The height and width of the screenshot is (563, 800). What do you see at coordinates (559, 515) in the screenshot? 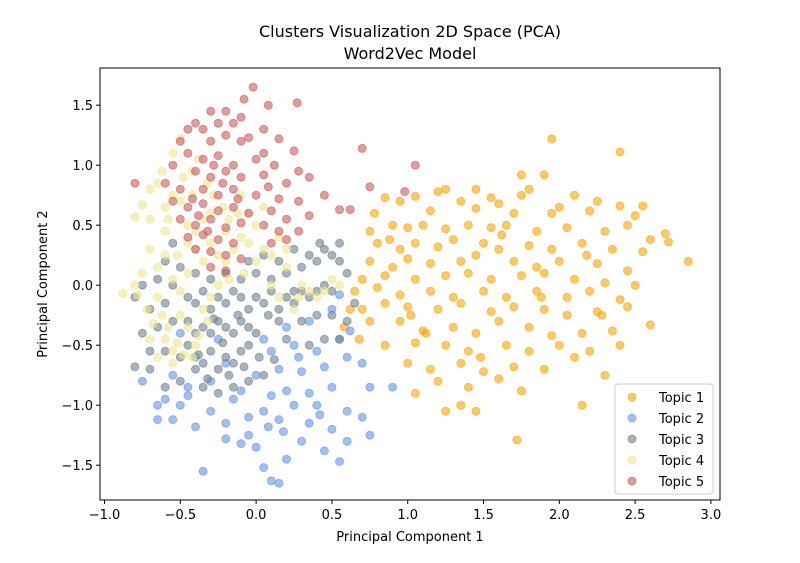
I see `x-tick-label: 2.0` at bounding box center [559, 515].